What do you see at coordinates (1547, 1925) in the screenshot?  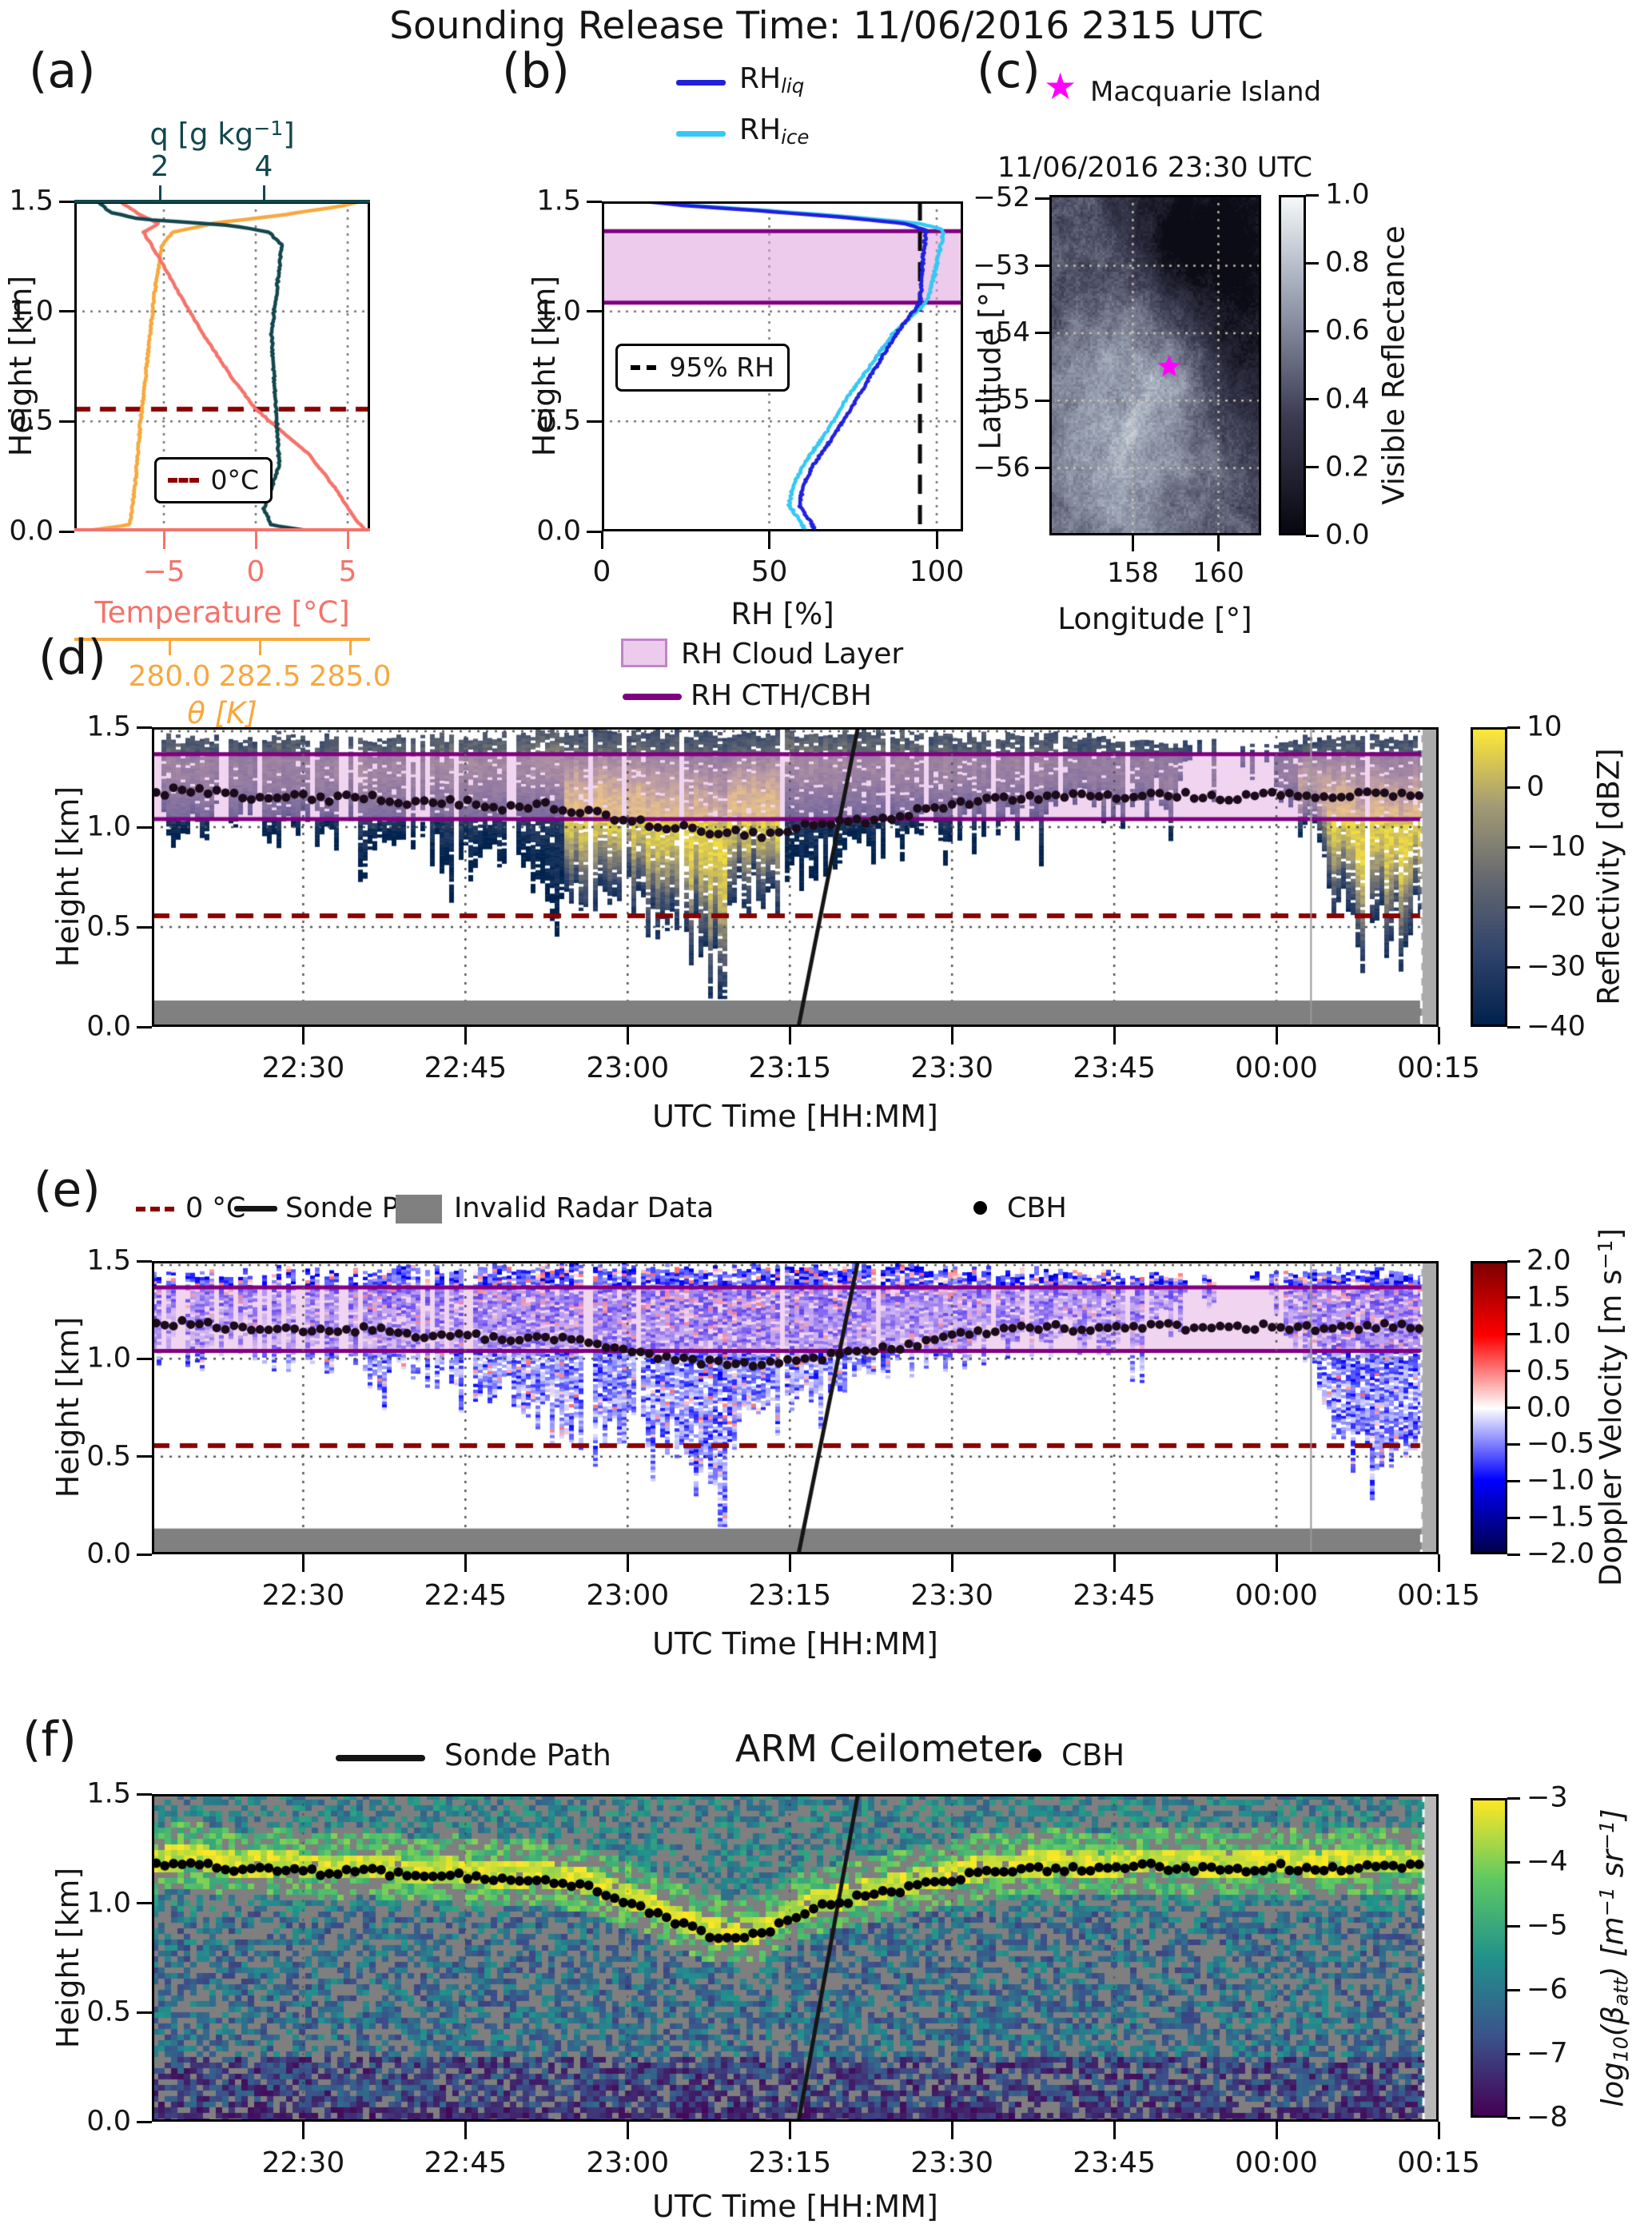 I see `panel-f-cbar-tick-label: −5` at bounding box center [1547, 1925].